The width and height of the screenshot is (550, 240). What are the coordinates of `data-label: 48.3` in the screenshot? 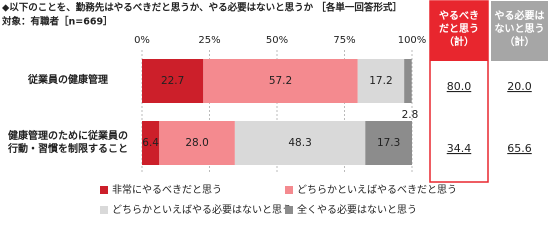 It's located at (299, 143).